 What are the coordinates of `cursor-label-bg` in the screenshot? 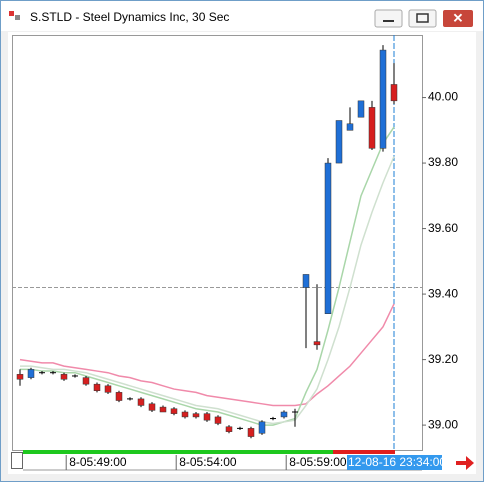 It's located at (394, 462).